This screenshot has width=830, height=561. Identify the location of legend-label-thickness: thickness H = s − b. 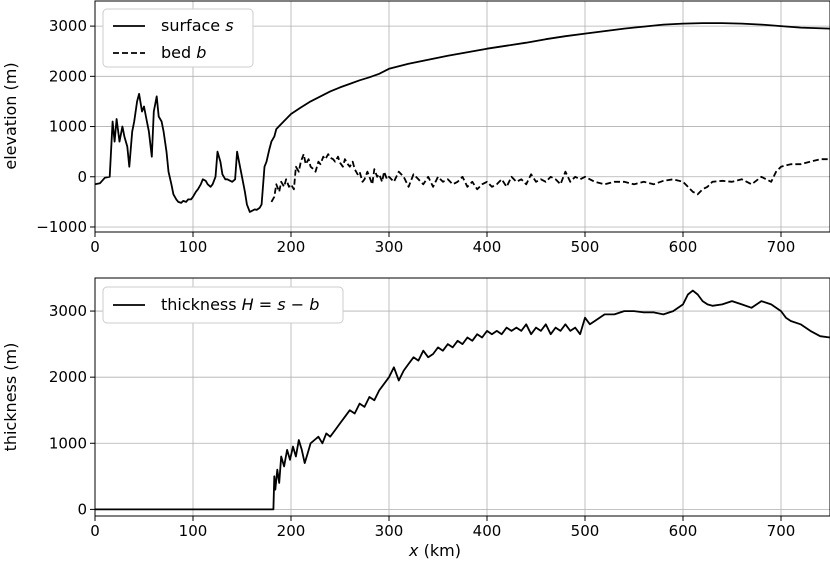
(240, 304).